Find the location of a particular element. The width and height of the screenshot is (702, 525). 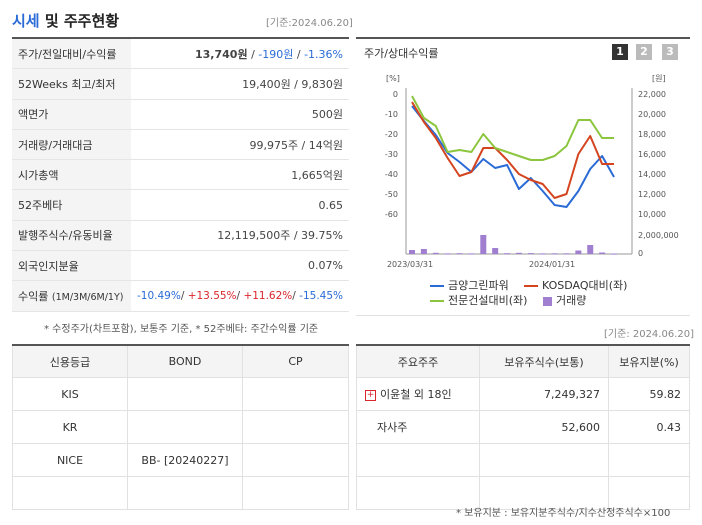

left-tick-label: -60 is located at coordinates (391, 214).